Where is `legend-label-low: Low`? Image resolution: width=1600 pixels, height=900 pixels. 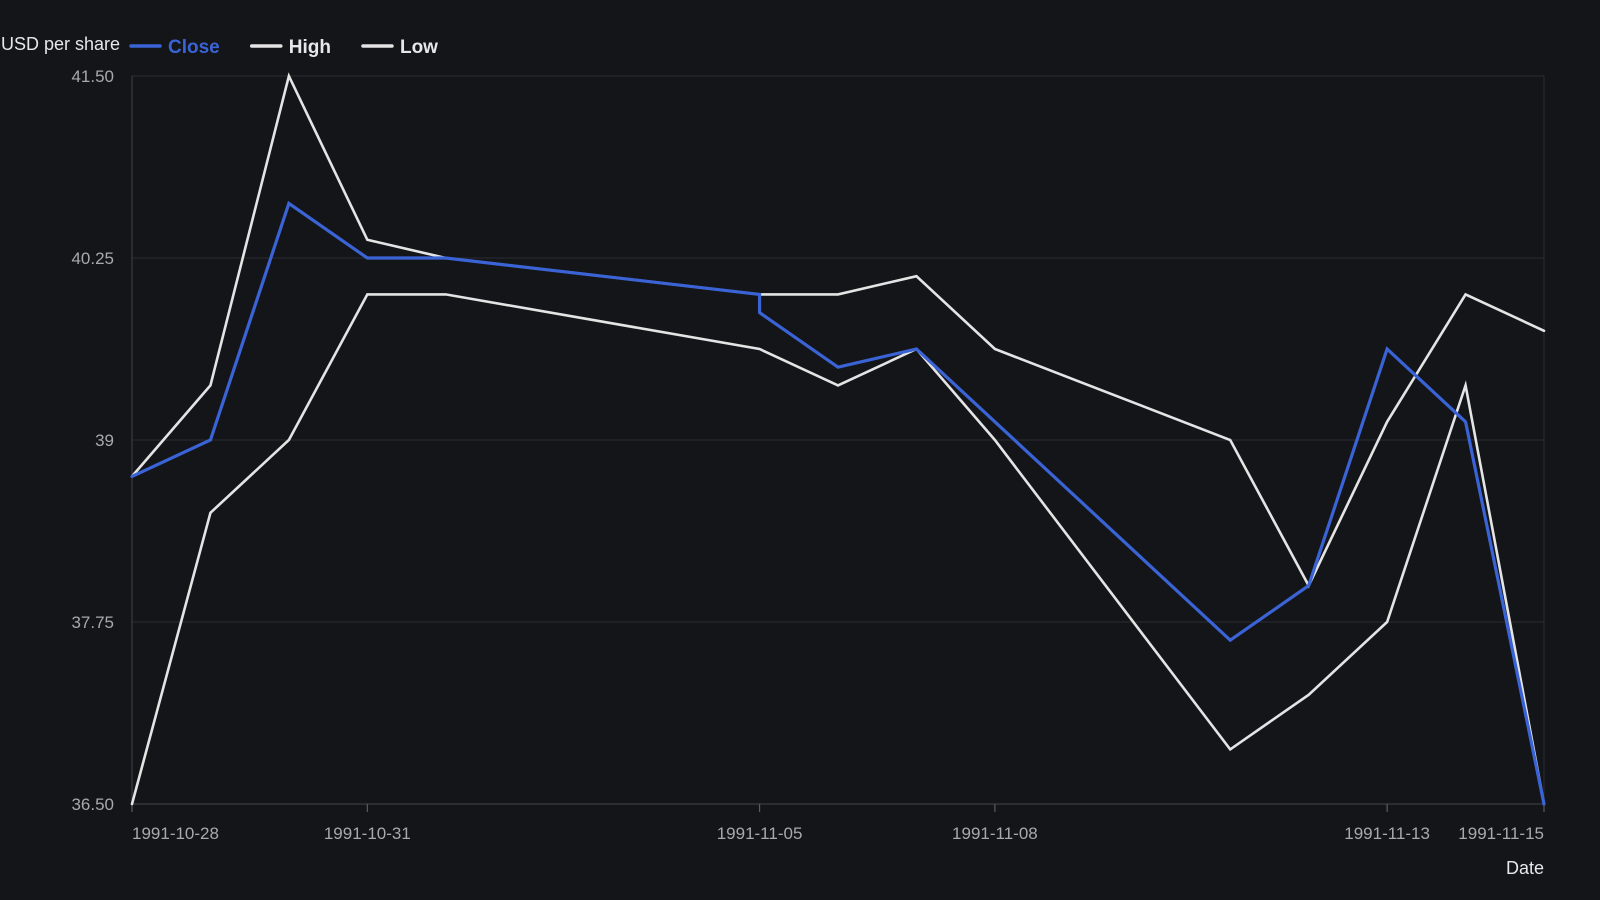 legend-label-low: Low is located at coordinates (419, 47).